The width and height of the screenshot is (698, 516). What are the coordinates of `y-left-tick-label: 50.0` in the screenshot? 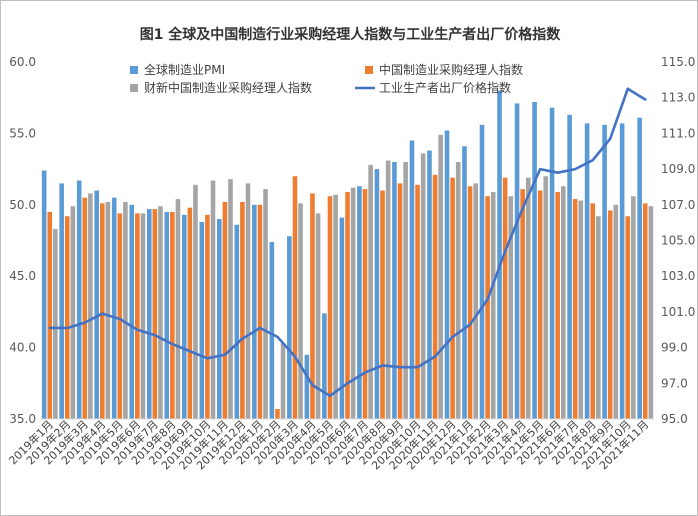 It's located at (22, 205).